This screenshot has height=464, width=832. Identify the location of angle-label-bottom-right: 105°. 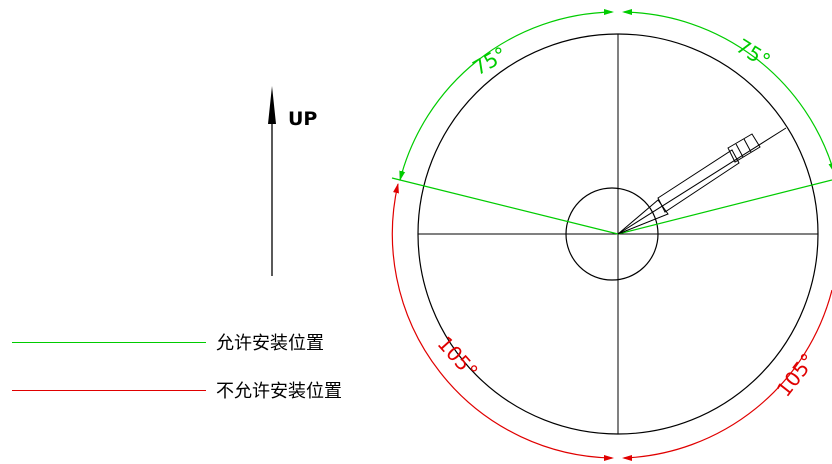
(796, 375).